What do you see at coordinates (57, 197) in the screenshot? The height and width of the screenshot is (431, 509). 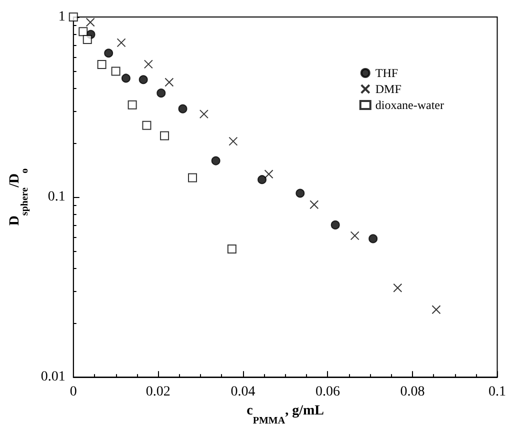 I see `y-tick-label: 0.1` at bounding box center [57, 197].